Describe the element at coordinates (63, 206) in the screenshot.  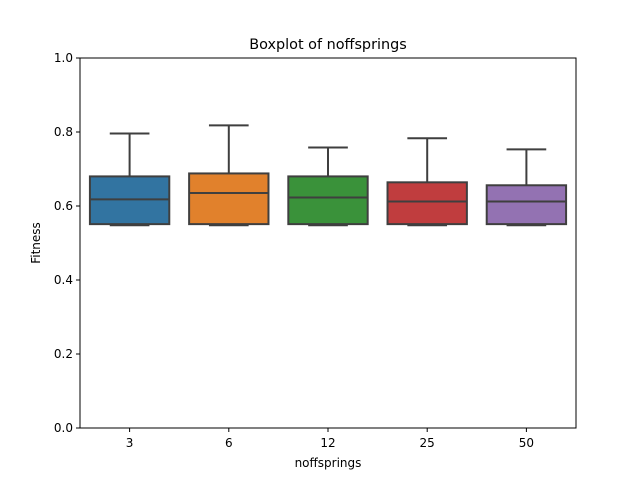
I see `y-tick-label: 0.6` at that location.